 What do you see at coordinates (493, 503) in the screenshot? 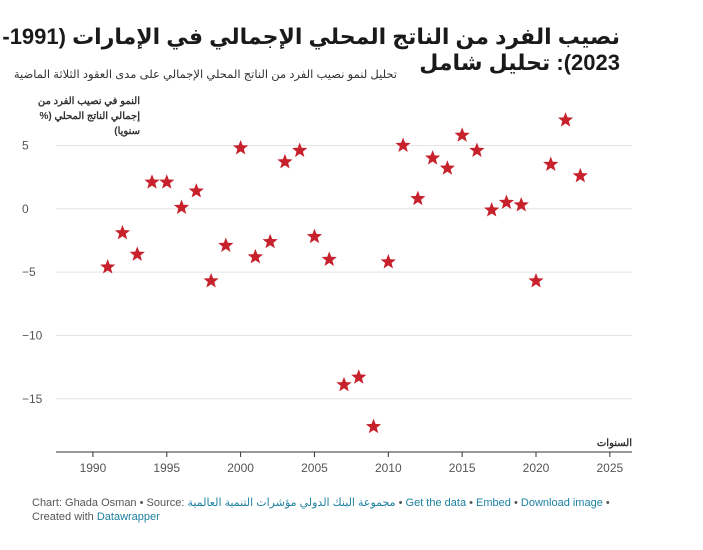
I see `embed-link: Embed` at bounding box center [493, 503].